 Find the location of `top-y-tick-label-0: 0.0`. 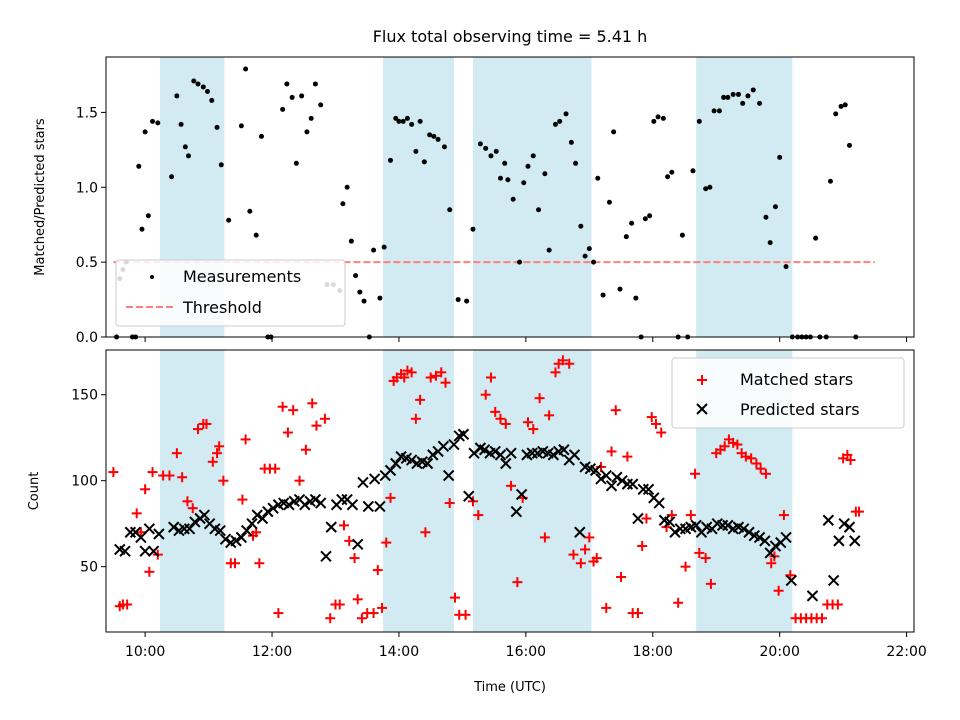

top-y-tick-label-0: 0.0 is located at coordinates (87, 338).